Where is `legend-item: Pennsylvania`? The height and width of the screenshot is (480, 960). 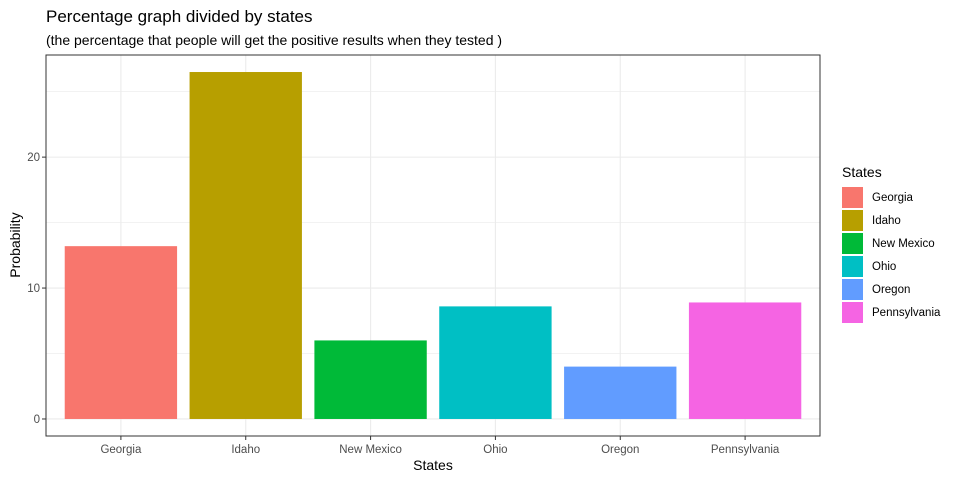
legend-item: Pennsylvania is located at coordinates (891, 312).